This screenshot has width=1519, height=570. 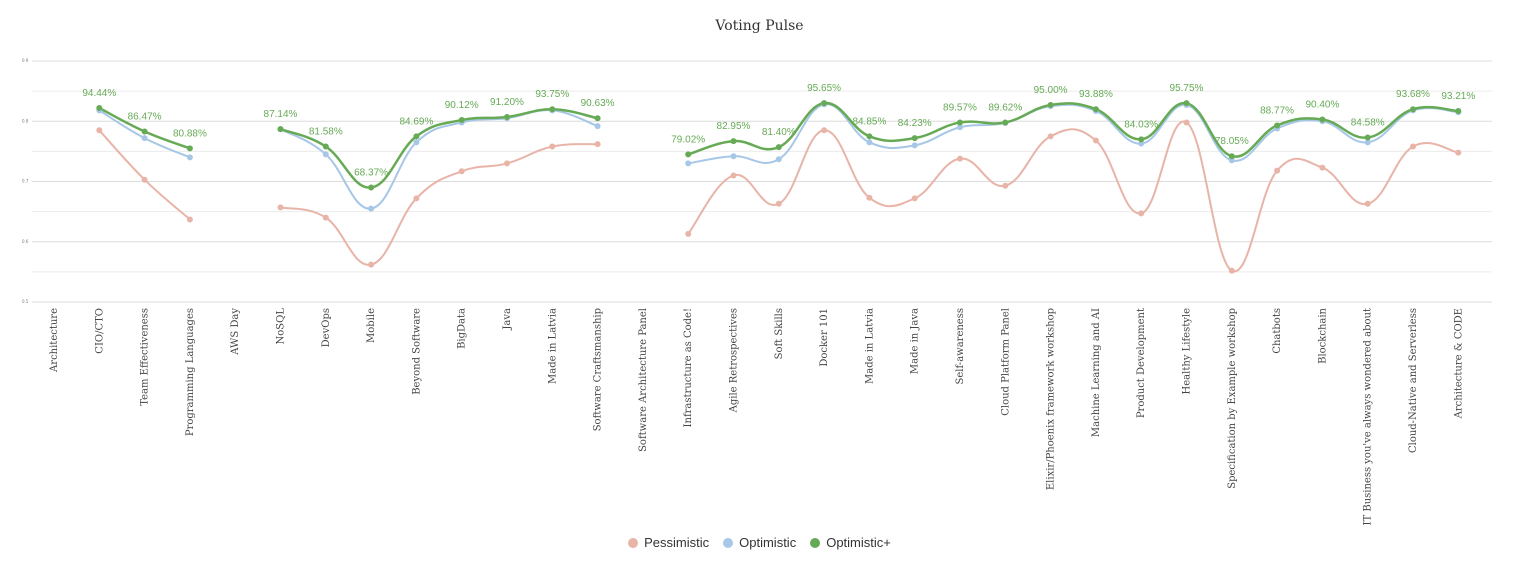 What do you see at coordinates (677, 542) in the screenshot?
I see `legend-label: Pessimistic` at bounding box center [677, 542].